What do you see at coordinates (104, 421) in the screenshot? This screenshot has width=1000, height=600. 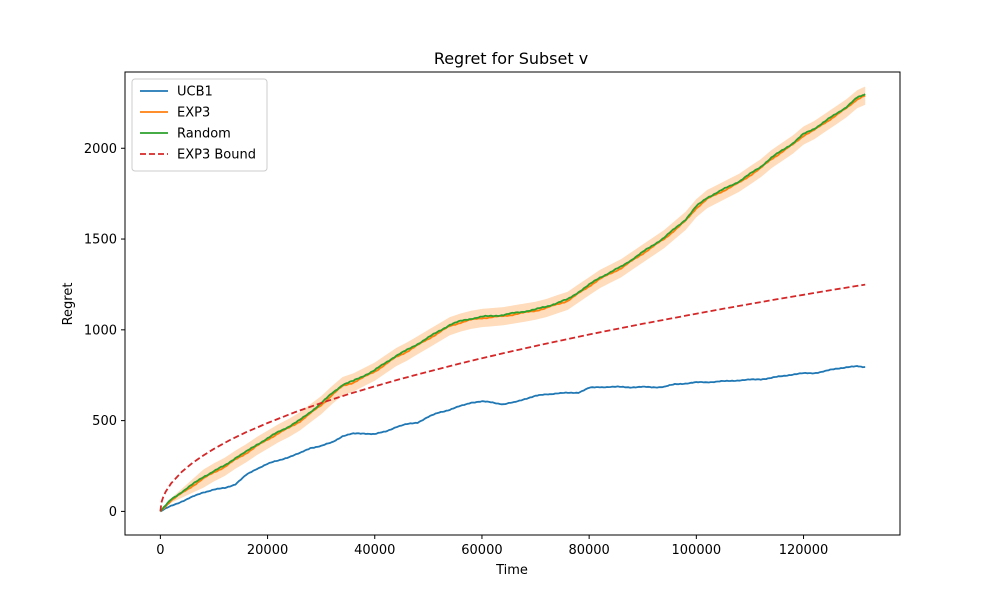 I see `y-tick-label: 500` at bounding box center [104, 421].